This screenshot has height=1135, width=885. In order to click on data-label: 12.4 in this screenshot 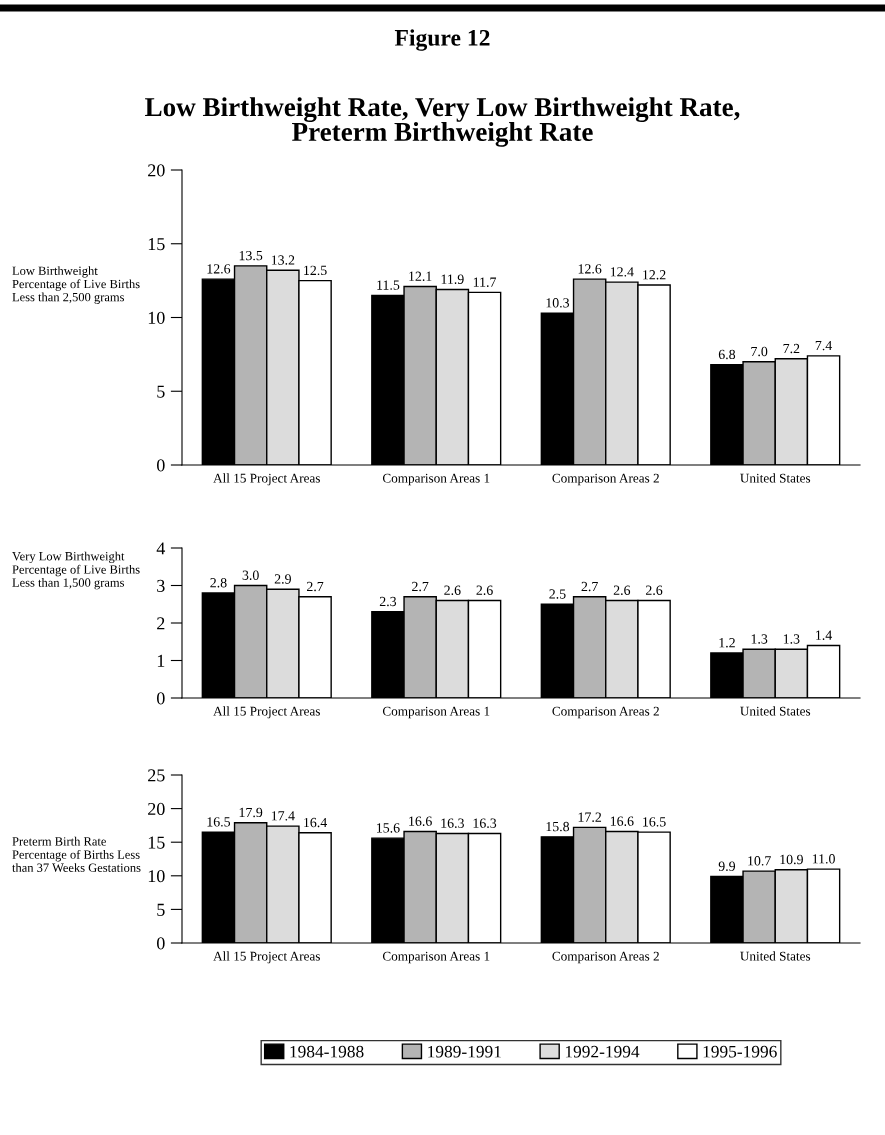, I will do `click(622, 272)`.